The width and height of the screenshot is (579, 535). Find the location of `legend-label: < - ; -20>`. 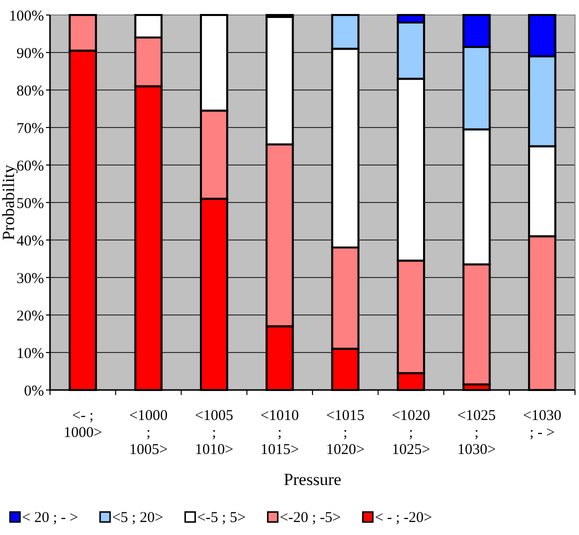

legend-label: < - ; -20> is located at coordinates (403, 518).